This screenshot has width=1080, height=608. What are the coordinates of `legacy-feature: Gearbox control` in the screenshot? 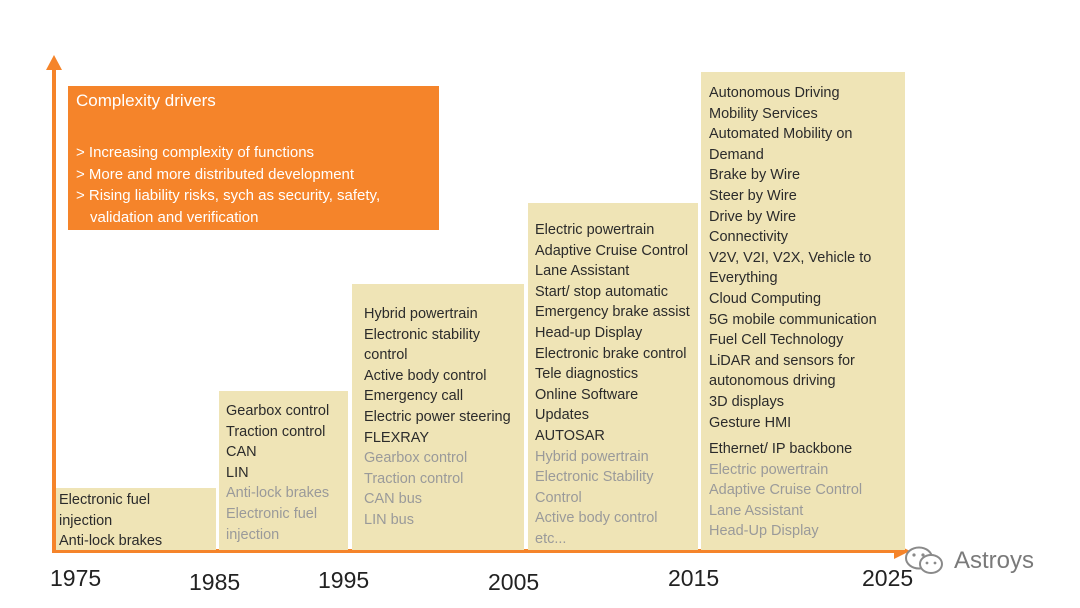 It's located at (416, 458).